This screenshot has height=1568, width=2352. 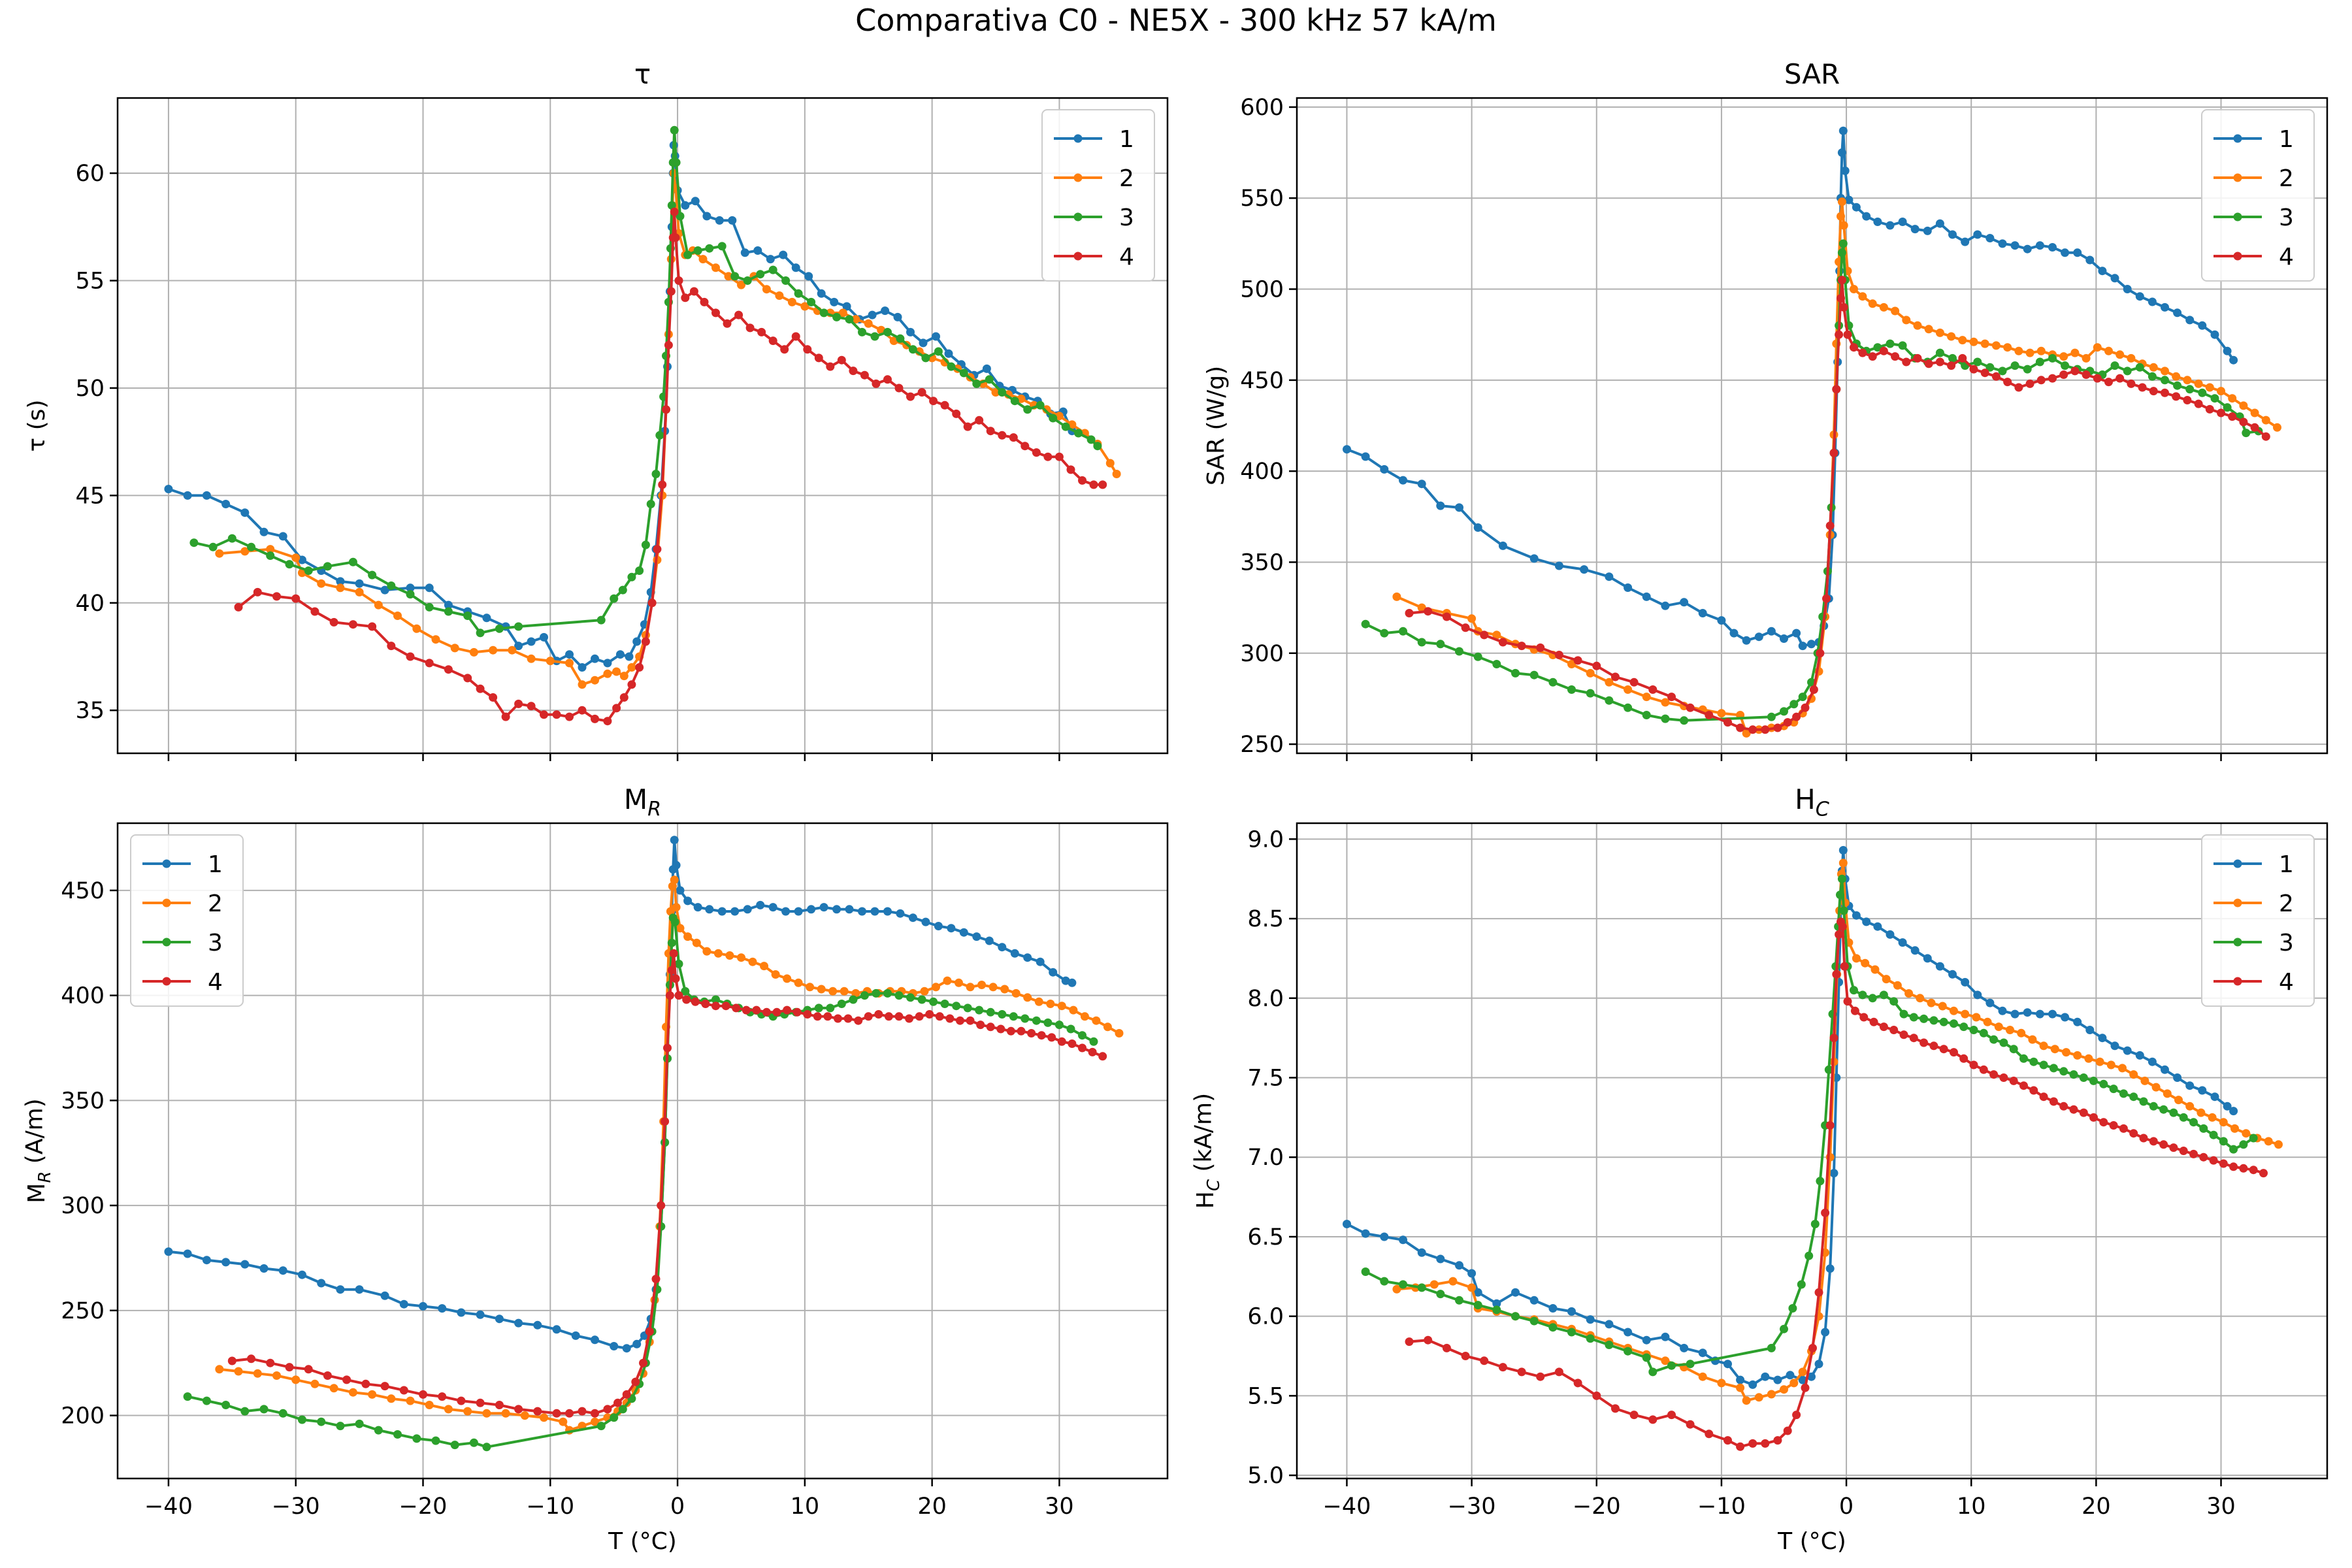 What do you see at coordinates (1846, 1507) in the screenshot?
I see `x-tick-label: 0` at bounding box center [1846, 1507].